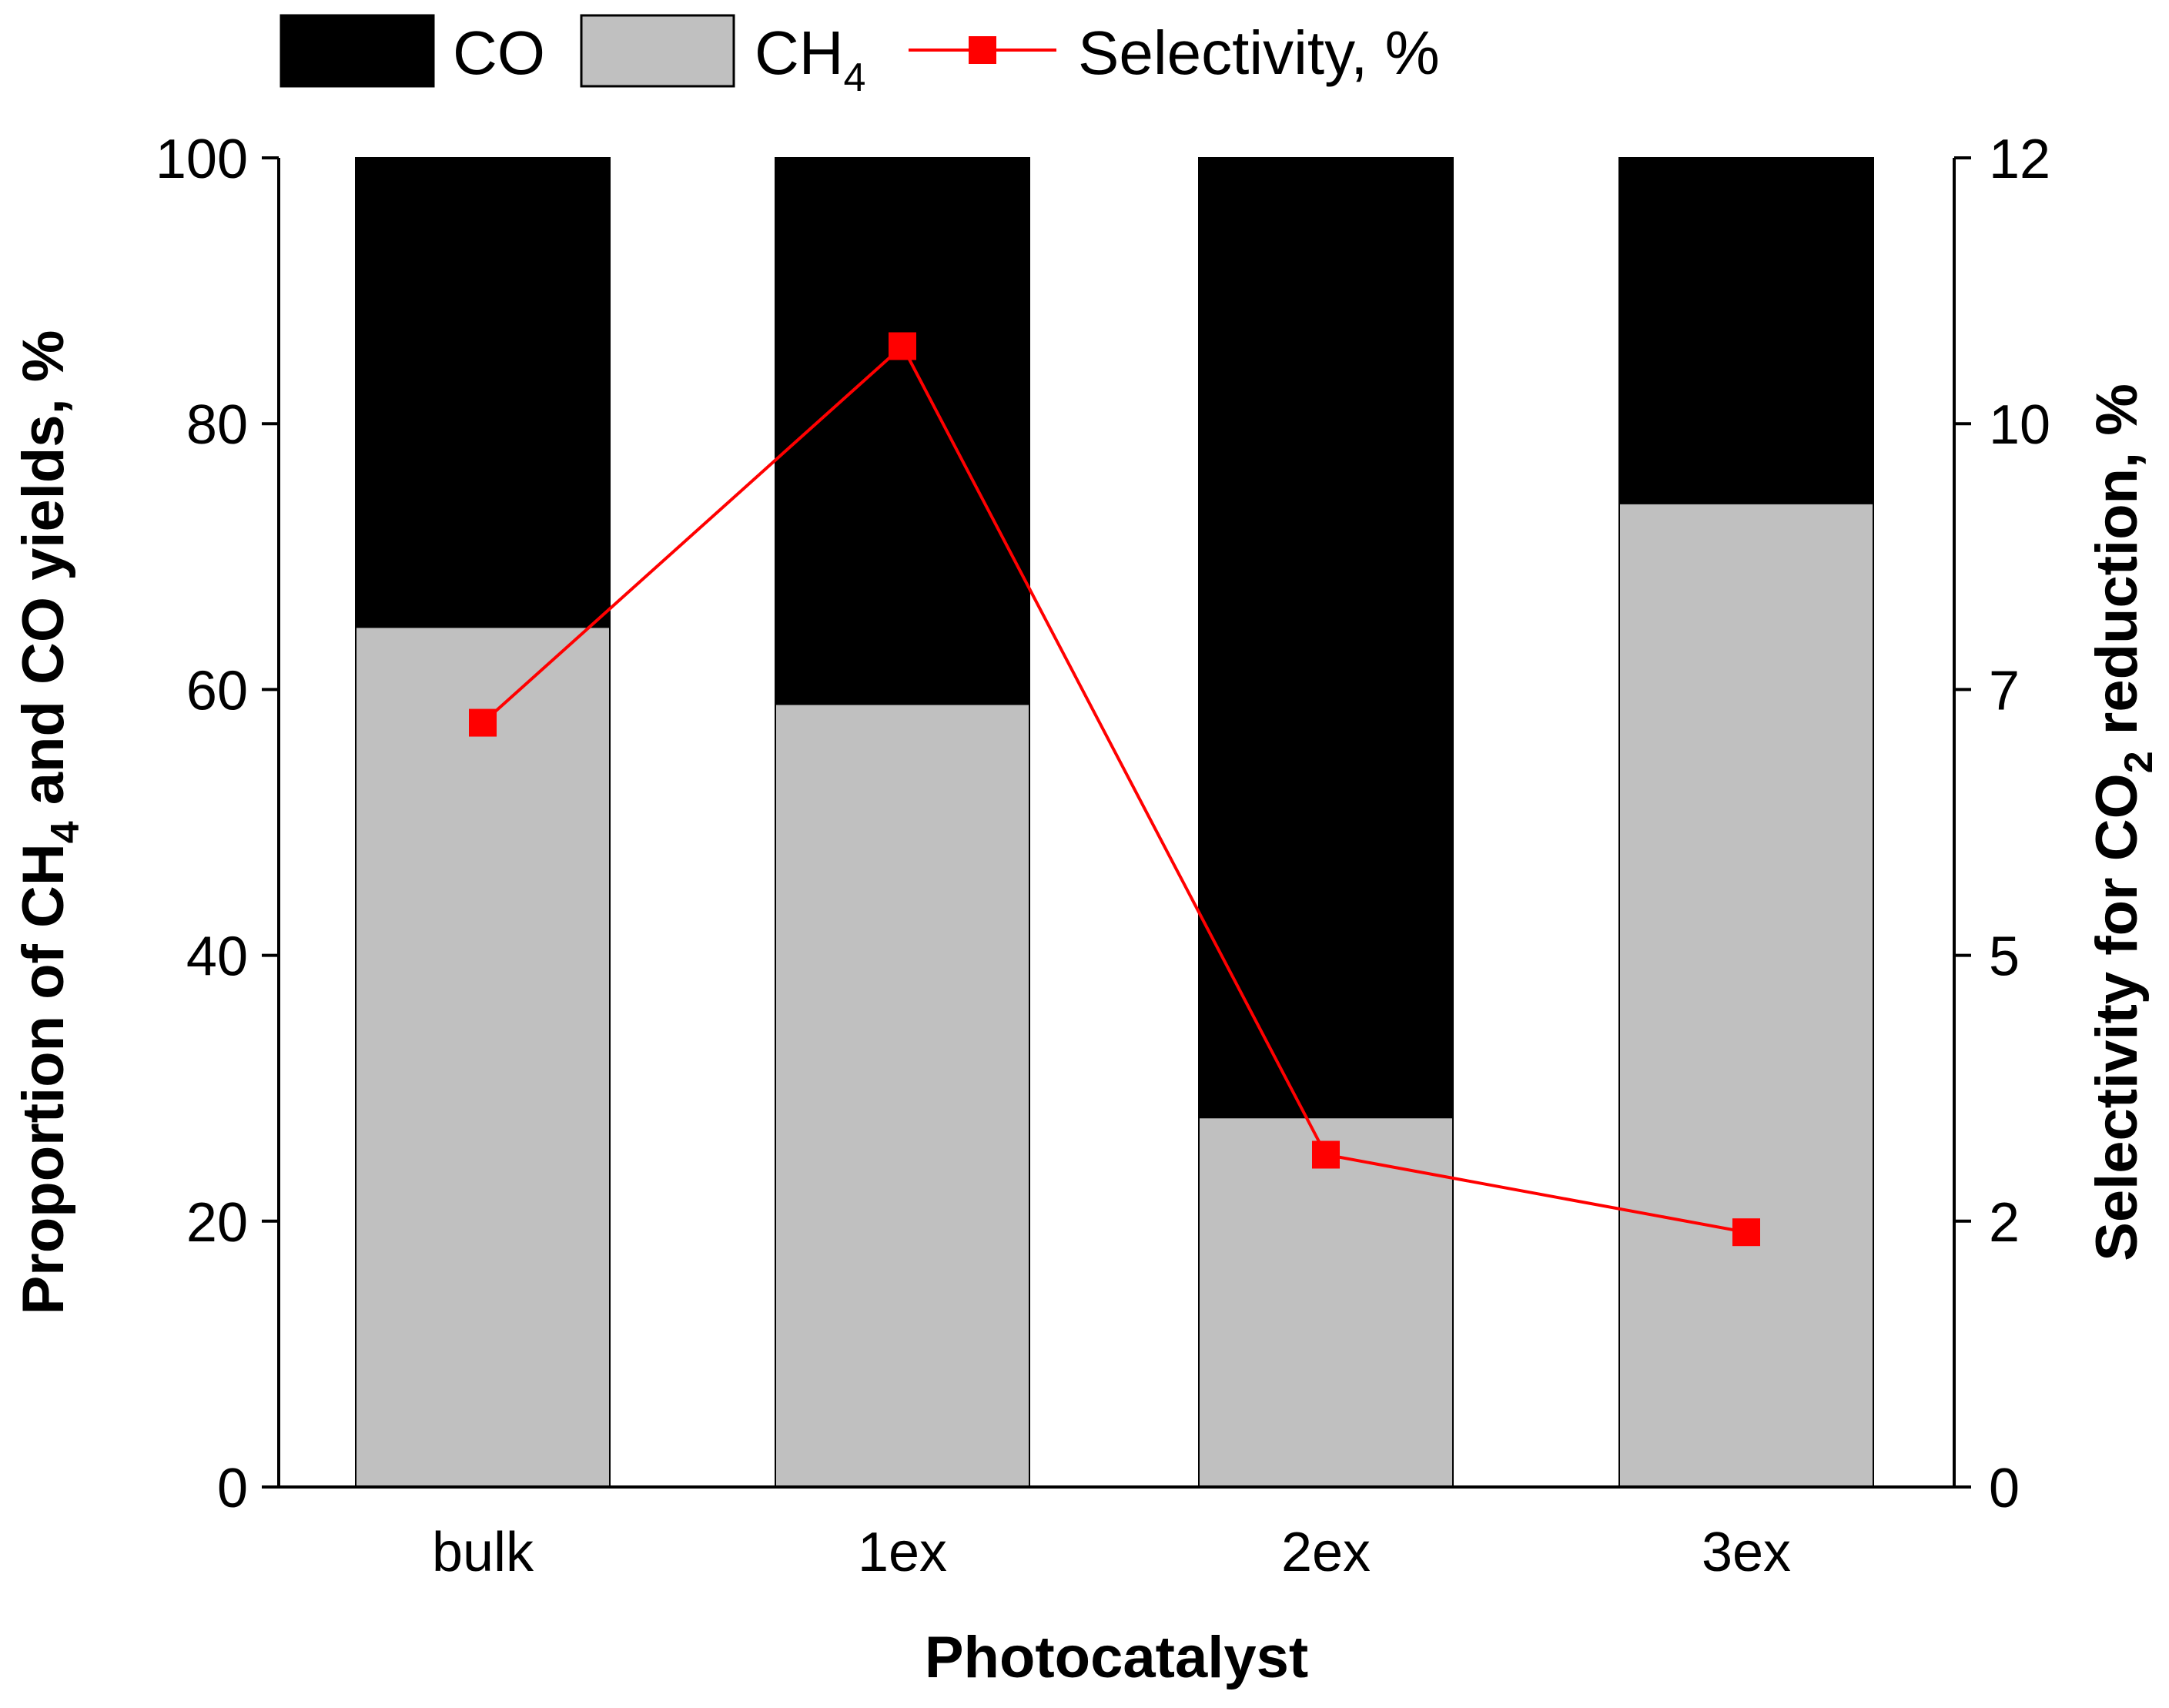 The image size is (2169, 1708). Describe the element at coordinates (65, 832) in the screenshot. I see `y-axis-title-left-sub: 4` at that location.